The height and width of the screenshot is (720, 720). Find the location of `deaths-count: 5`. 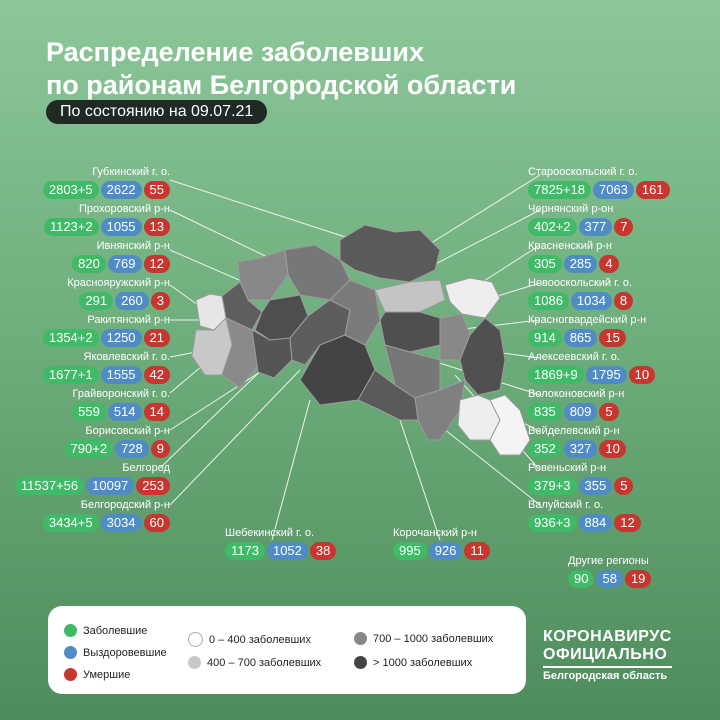

deaths-count: 5 is located at coordinates (609, 412).